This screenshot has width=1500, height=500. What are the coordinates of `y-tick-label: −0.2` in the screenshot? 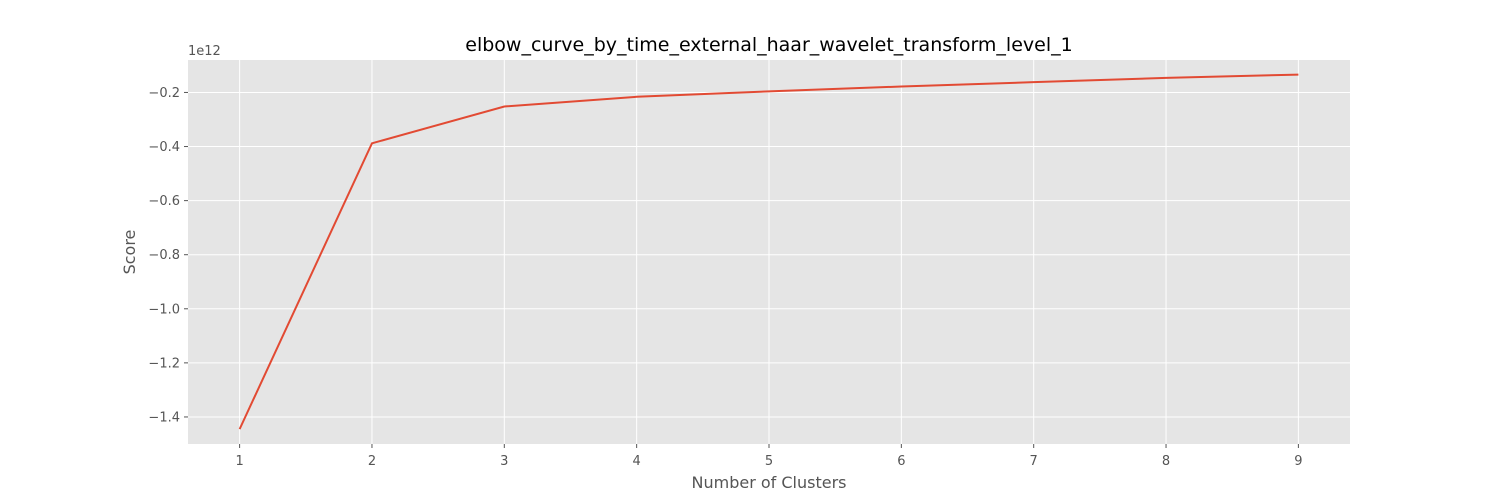 It's located at (164, 93).